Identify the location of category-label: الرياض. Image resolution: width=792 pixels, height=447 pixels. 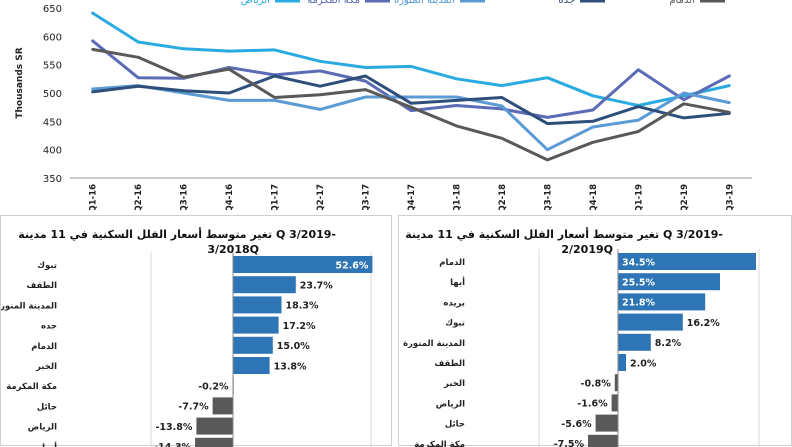
(450, 404).